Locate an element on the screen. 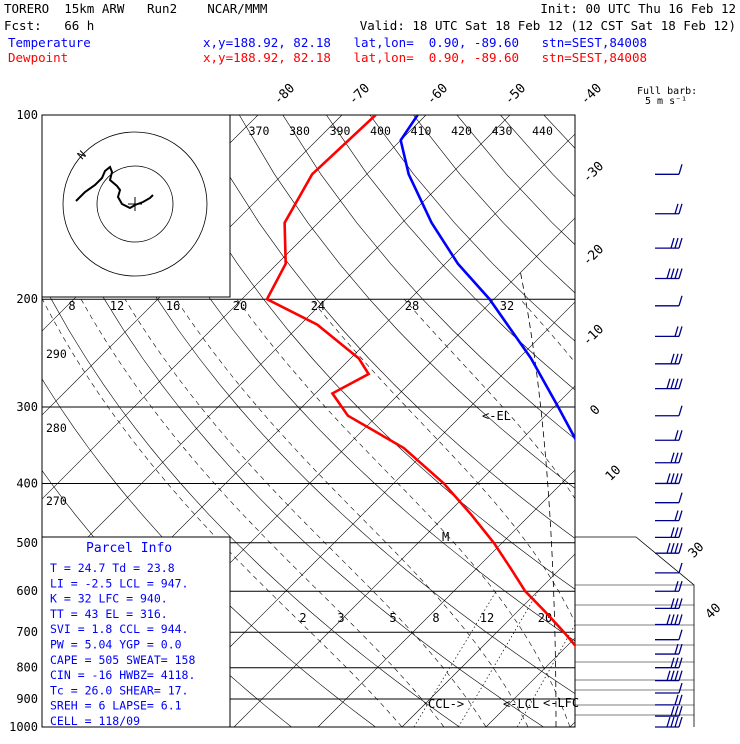 The height and width of the screenshot is (744, 740). temperature-line is located at coordinates (487, 278).